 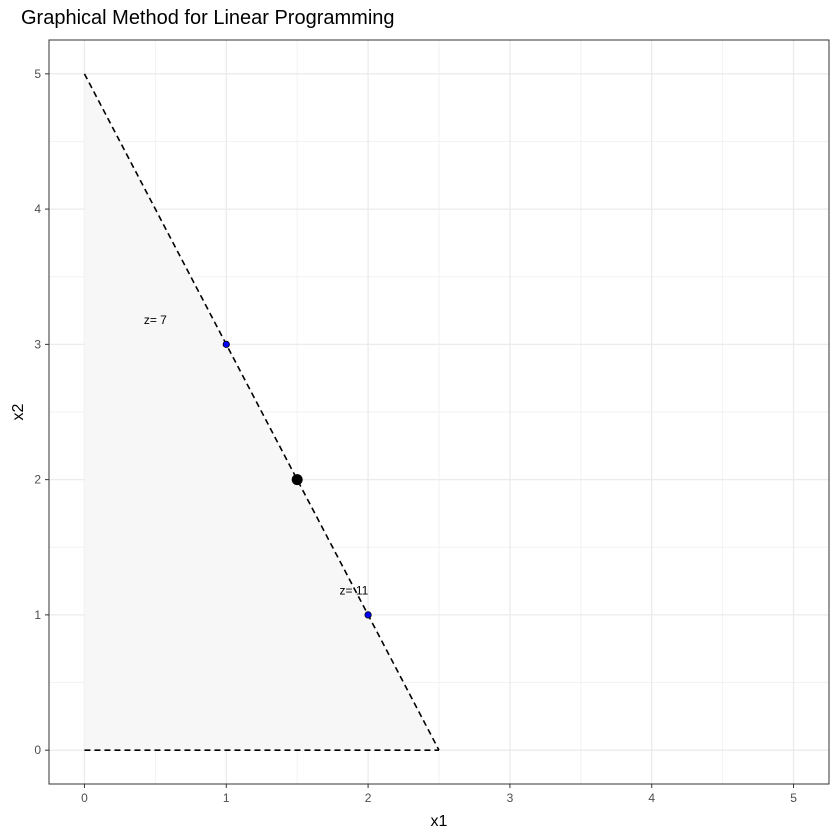 What do you see at coordinates (651, 798) in the screenshot?
I see `x-tick-label: 4` at bounding box center [651, 798].